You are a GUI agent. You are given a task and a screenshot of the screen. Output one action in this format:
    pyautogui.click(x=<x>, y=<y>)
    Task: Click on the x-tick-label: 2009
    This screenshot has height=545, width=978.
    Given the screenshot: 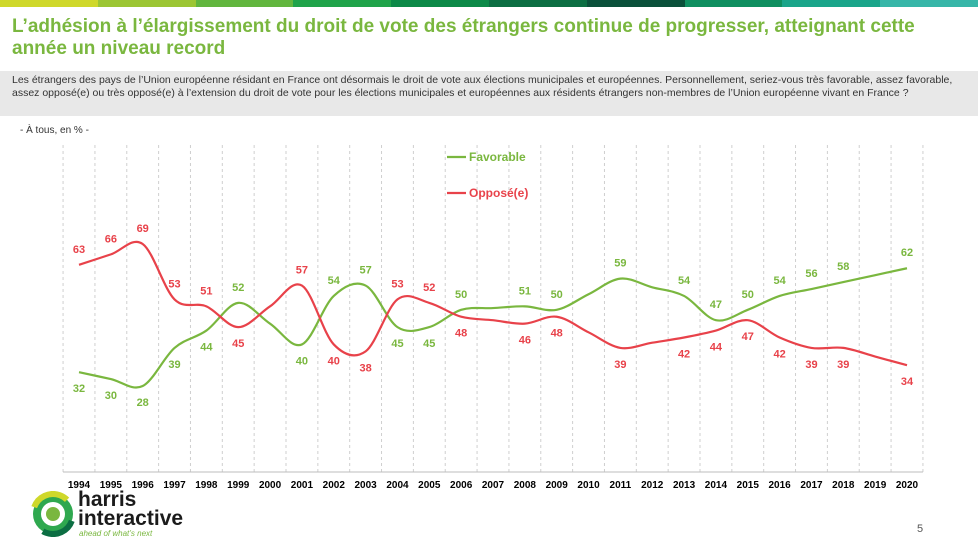 What is the action you would take?
    pyautogui.click(x=557, y=485)
    